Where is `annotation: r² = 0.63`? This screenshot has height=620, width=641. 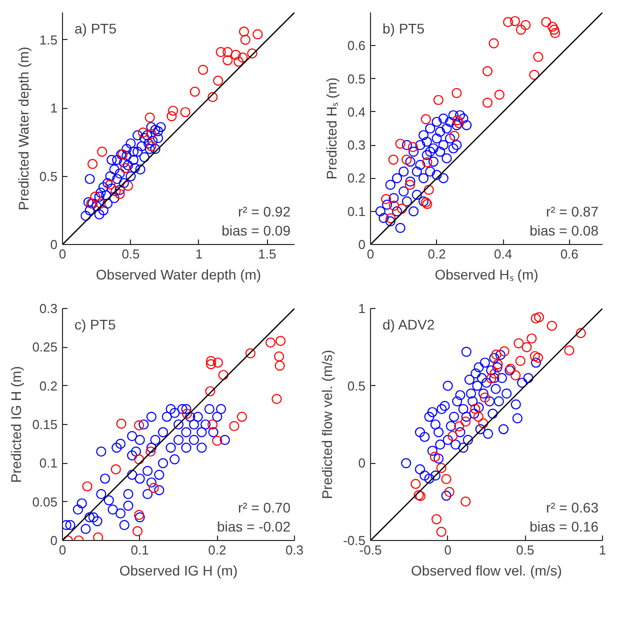
annotation: r² = 0.63 is located at coordinates (572, 508).